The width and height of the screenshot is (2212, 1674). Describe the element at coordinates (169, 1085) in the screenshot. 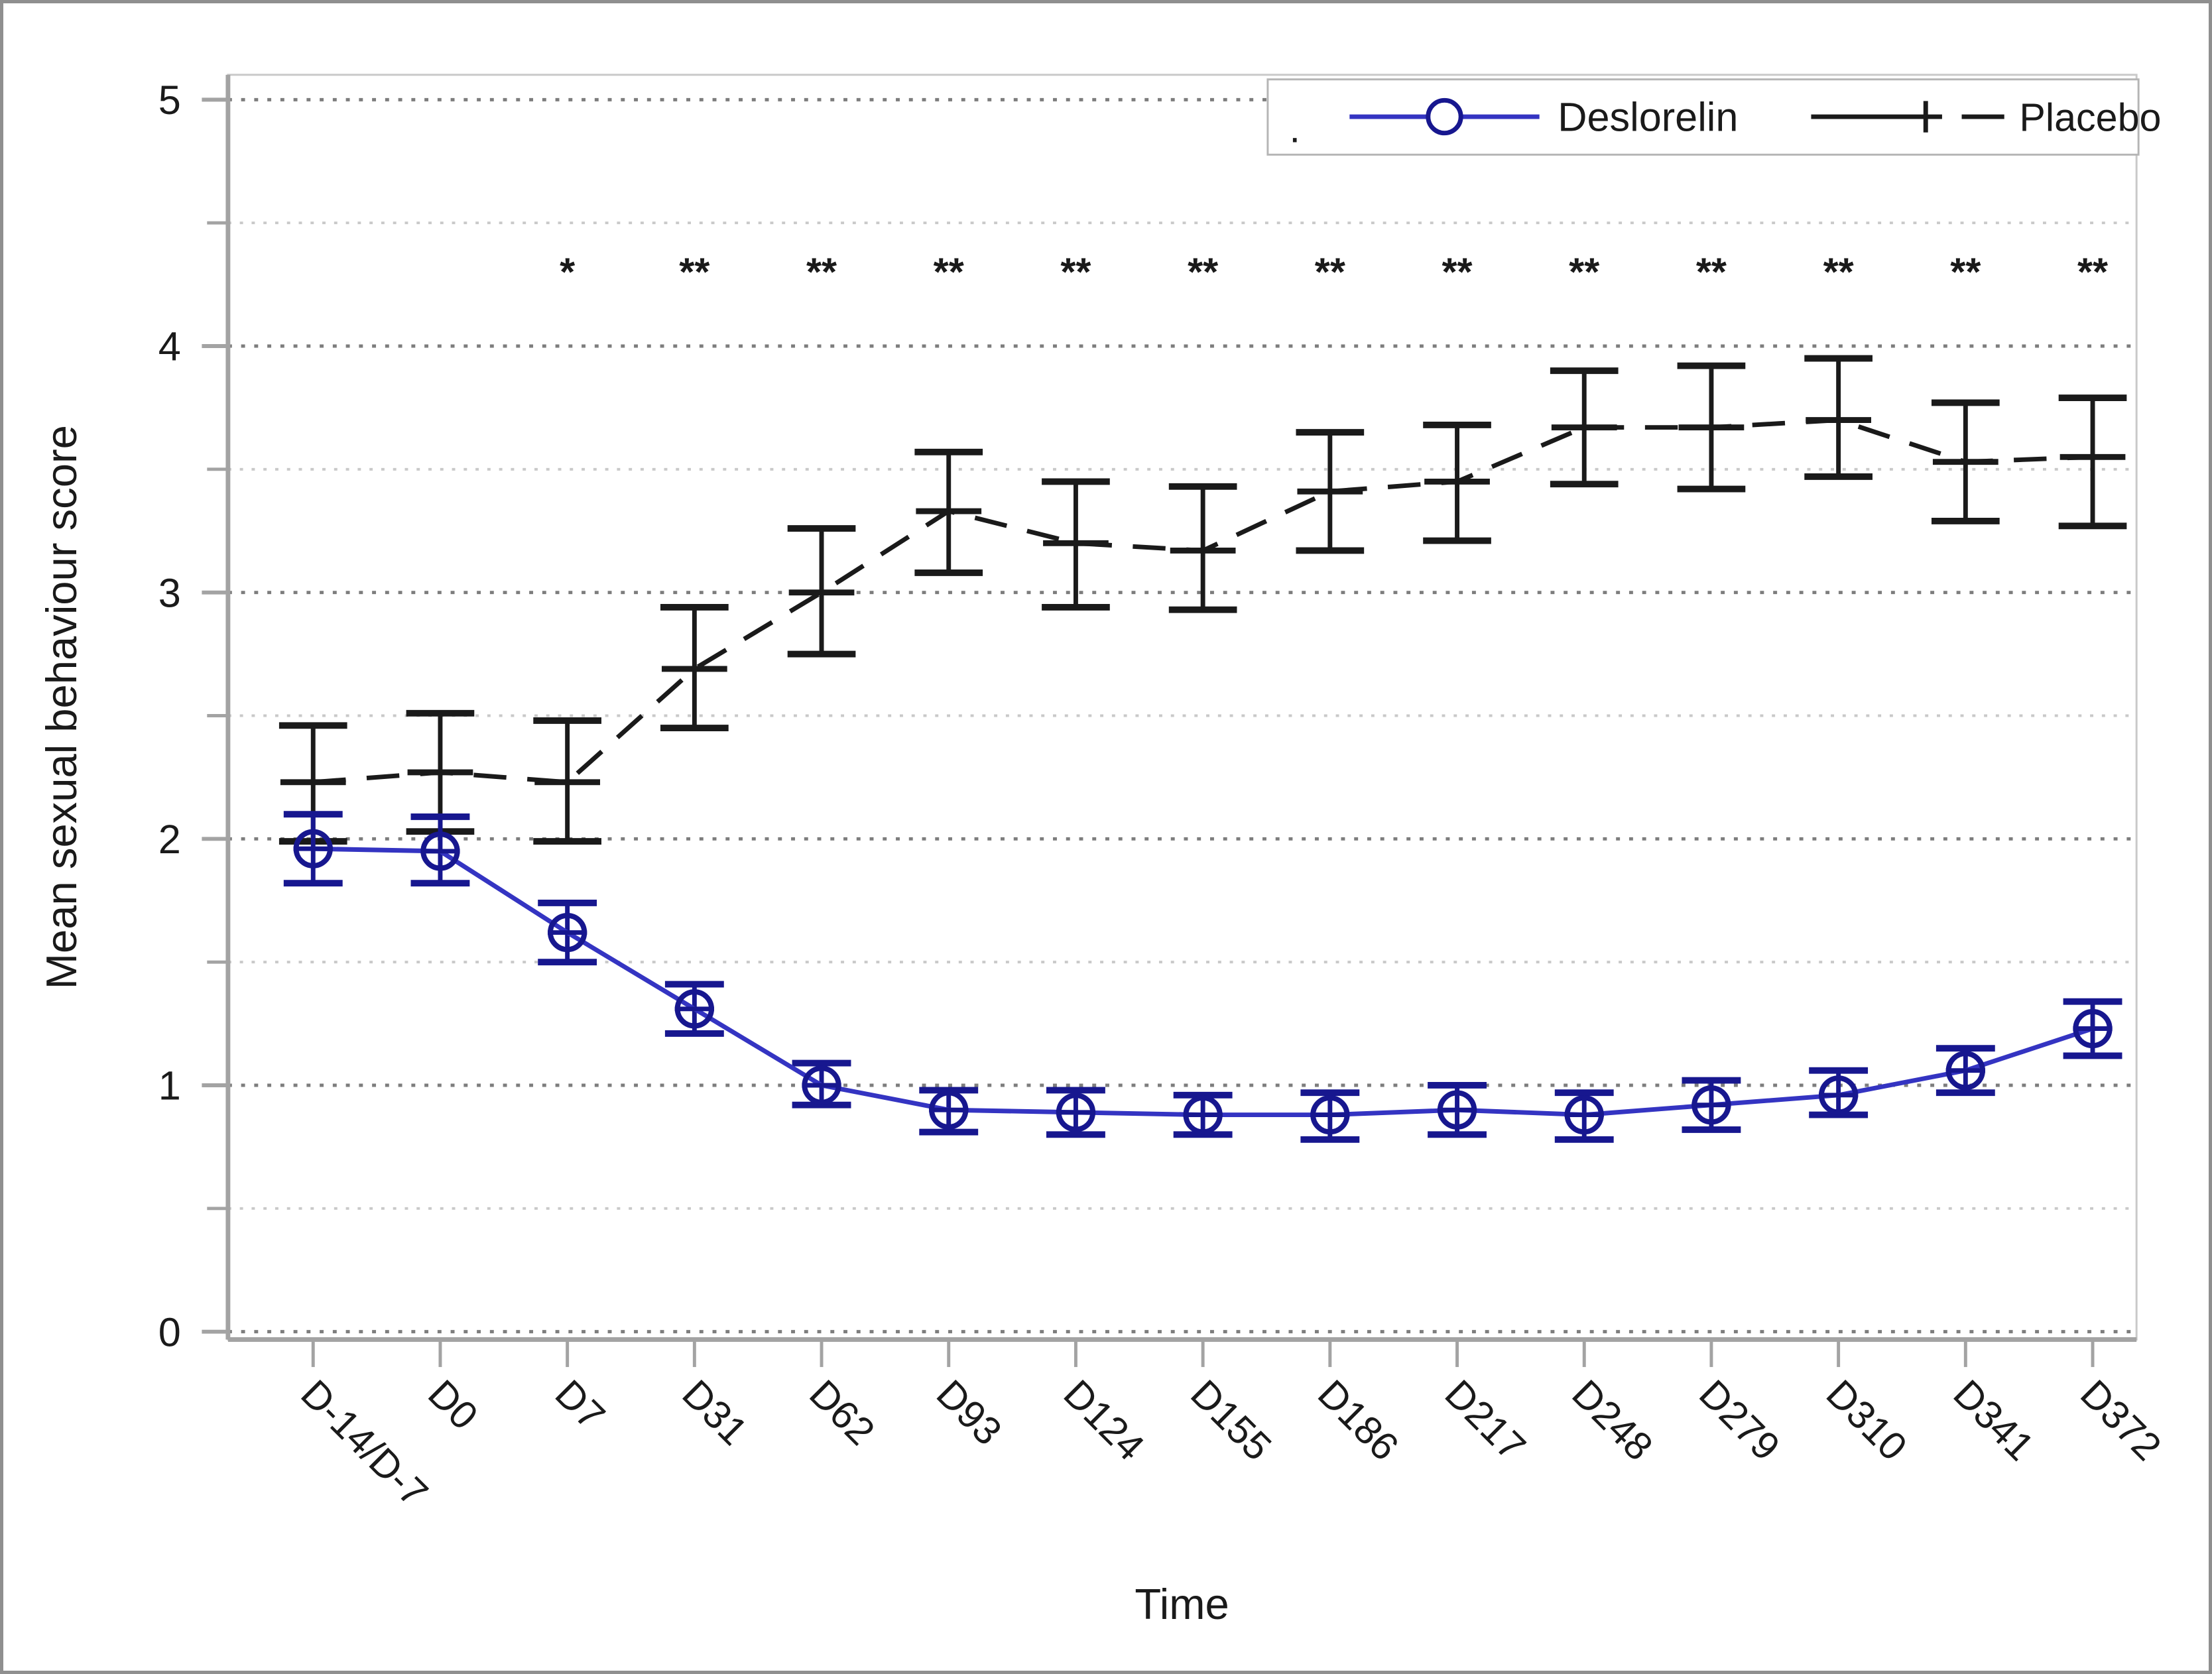

I see `y-tick-label: 1` at that location.